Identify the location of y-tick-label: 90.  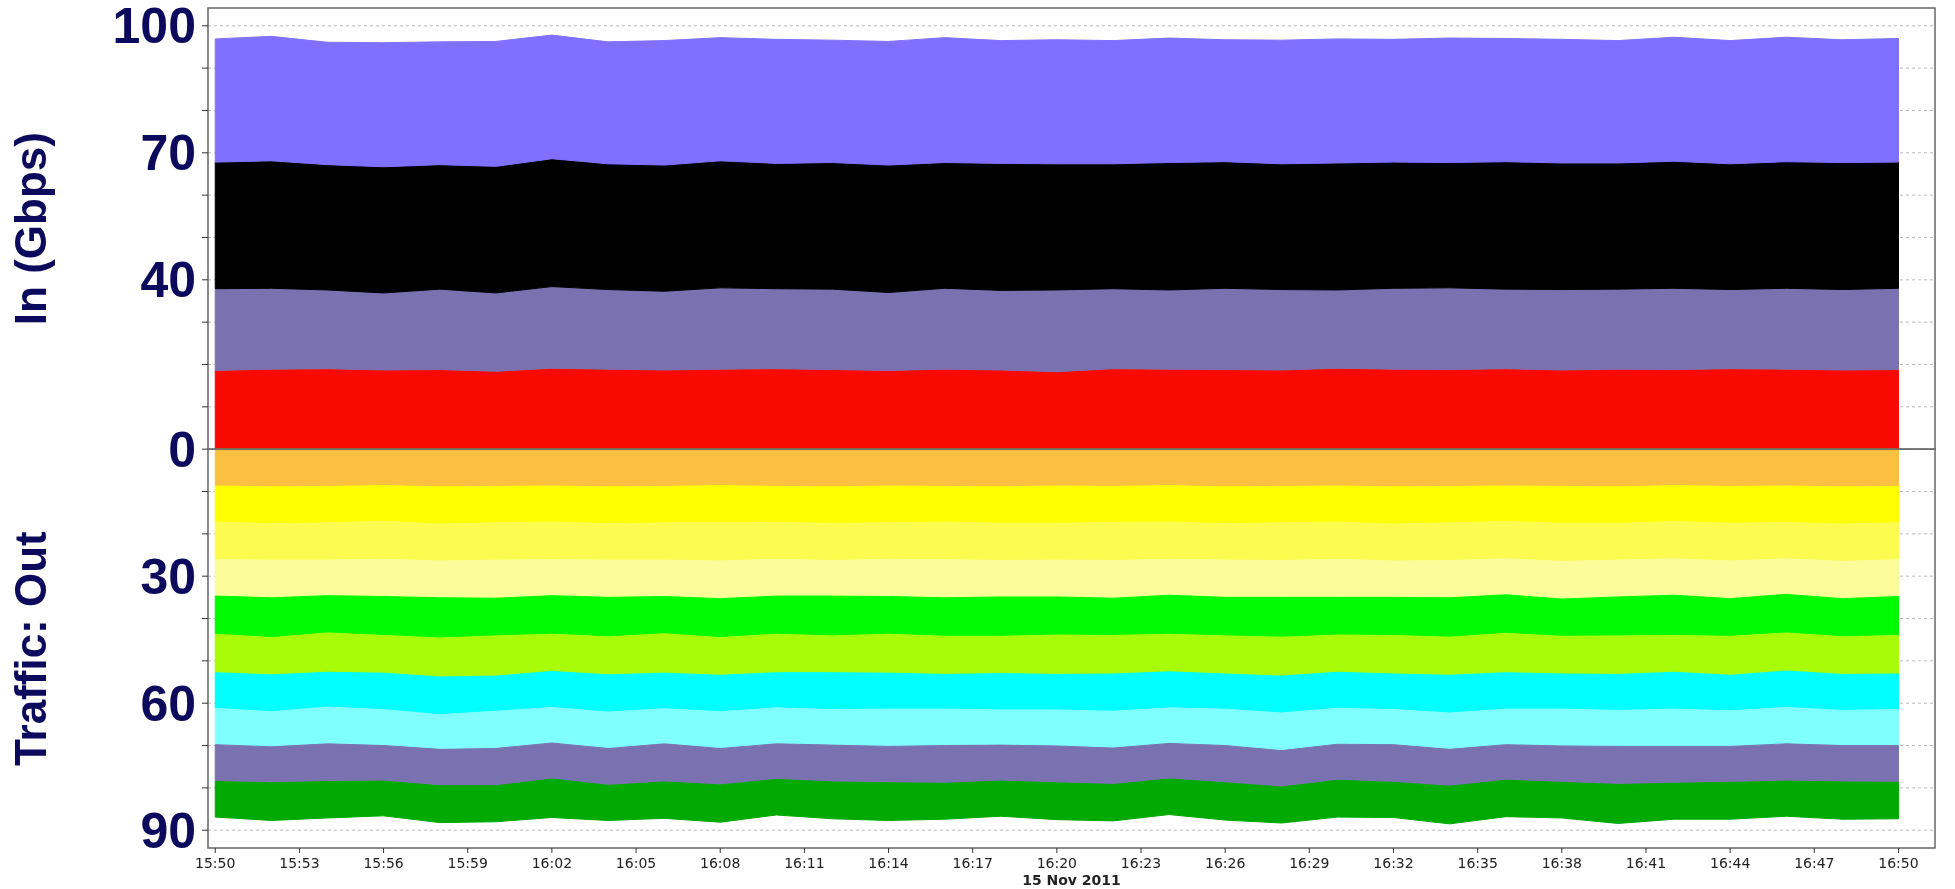
(168, 830).